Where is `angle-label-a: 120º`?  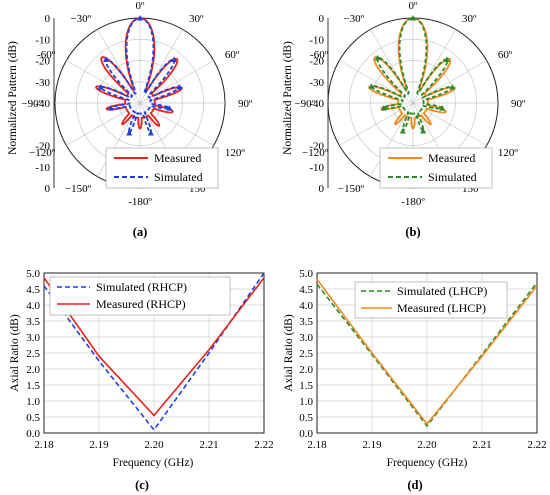 angle-label-a: 120º is located at coordinates (235, 153).